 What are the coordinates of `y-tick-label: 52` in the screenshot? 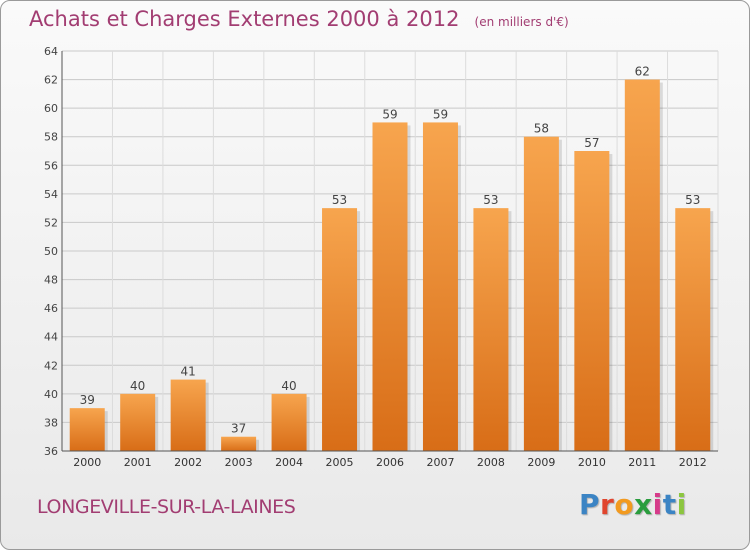 It's located at (51, 222).